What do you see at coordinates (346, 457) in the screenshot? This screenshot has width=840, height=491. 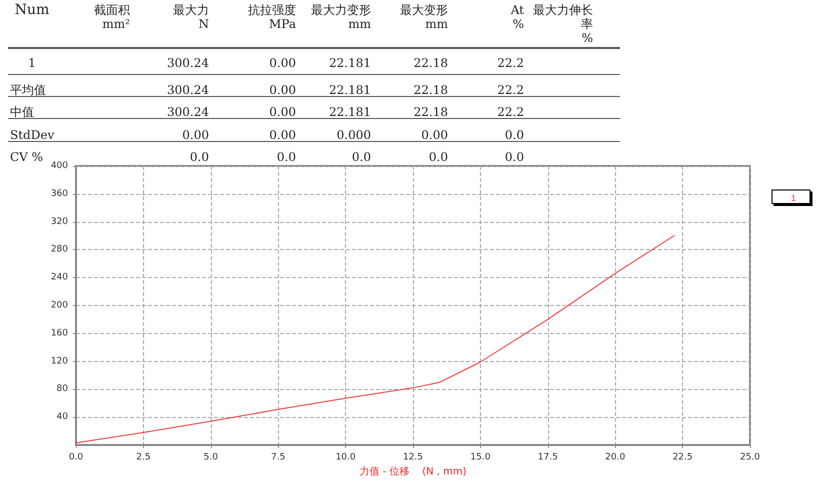 I see `x-tick-label: 10.0` at bounding box center [346, 457].